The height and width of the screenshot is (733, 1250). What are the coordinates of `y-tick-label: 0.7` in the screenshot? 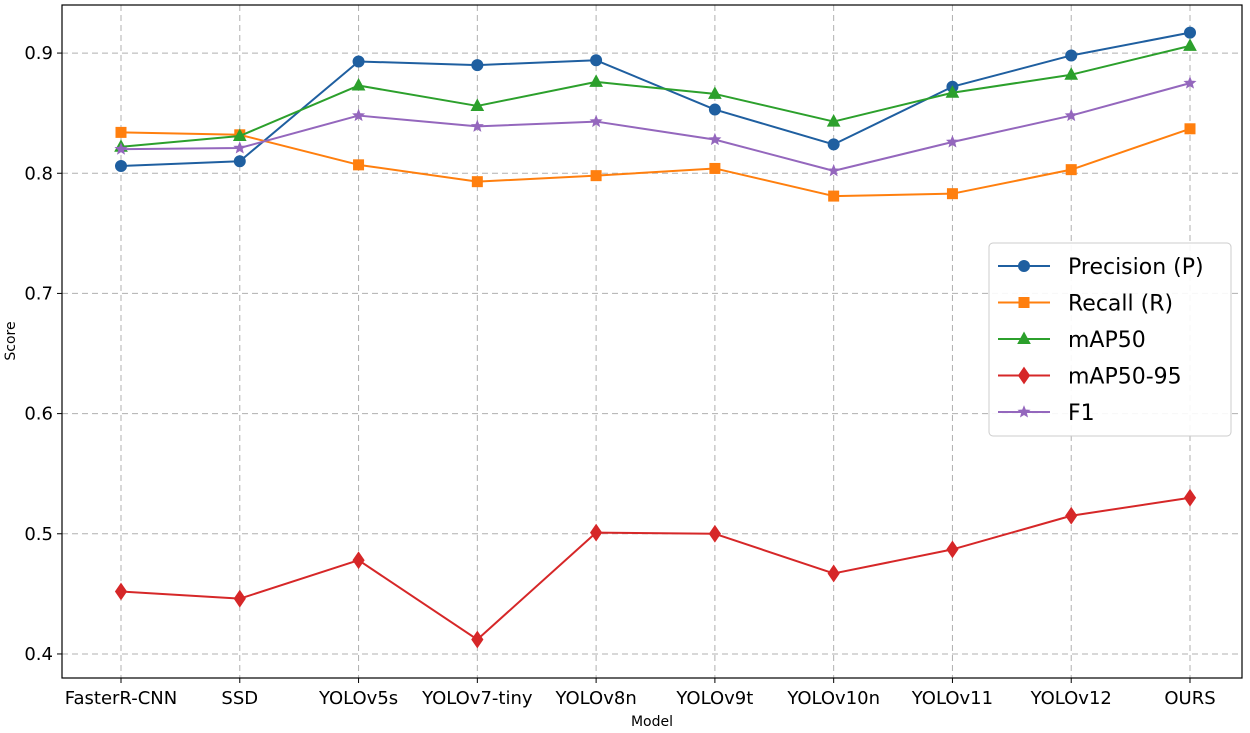 It's located at (38, 293).